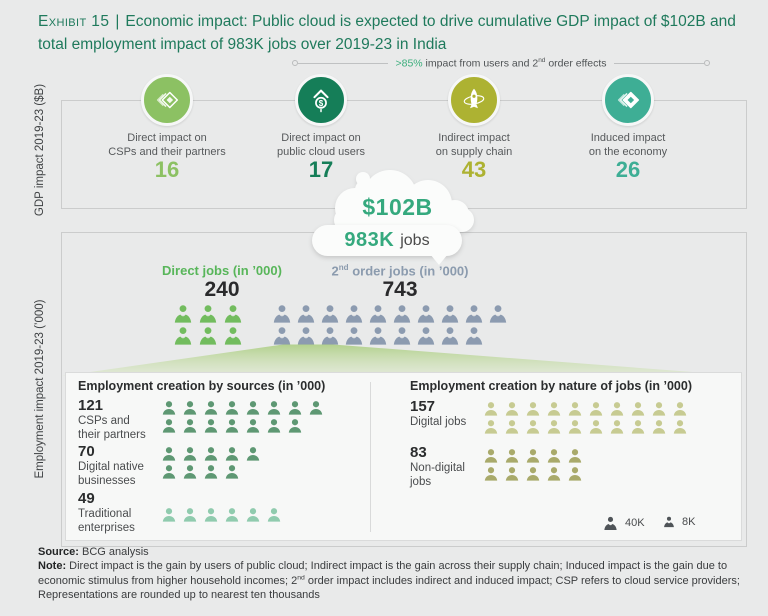 The image size is (768, 616). What do you see at coordinates (400, 289) in the screenshot?
I see `second-order-jobs-value: 743` at bounding box center [400, 289].